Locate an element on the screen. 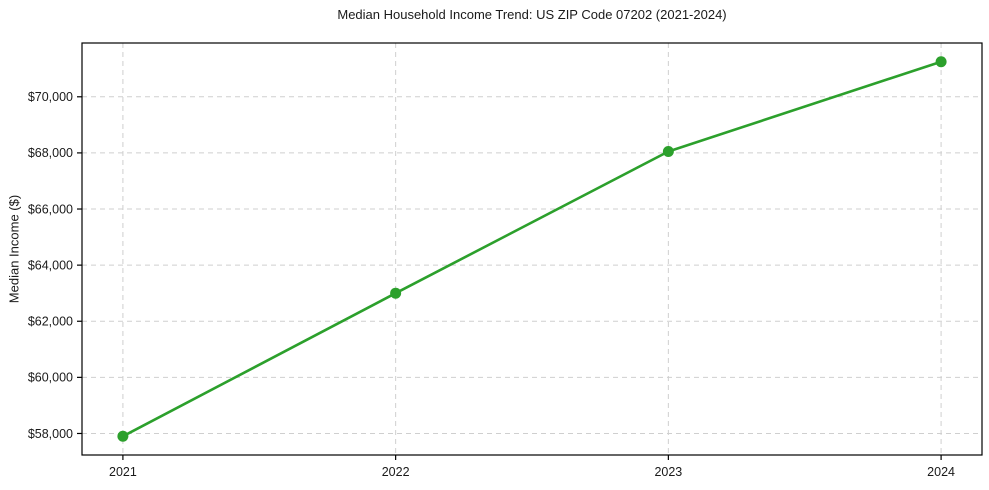 This screenshot has width=989, height=490. y-tick-label: $64,000 is located at coordinates (50, 265).